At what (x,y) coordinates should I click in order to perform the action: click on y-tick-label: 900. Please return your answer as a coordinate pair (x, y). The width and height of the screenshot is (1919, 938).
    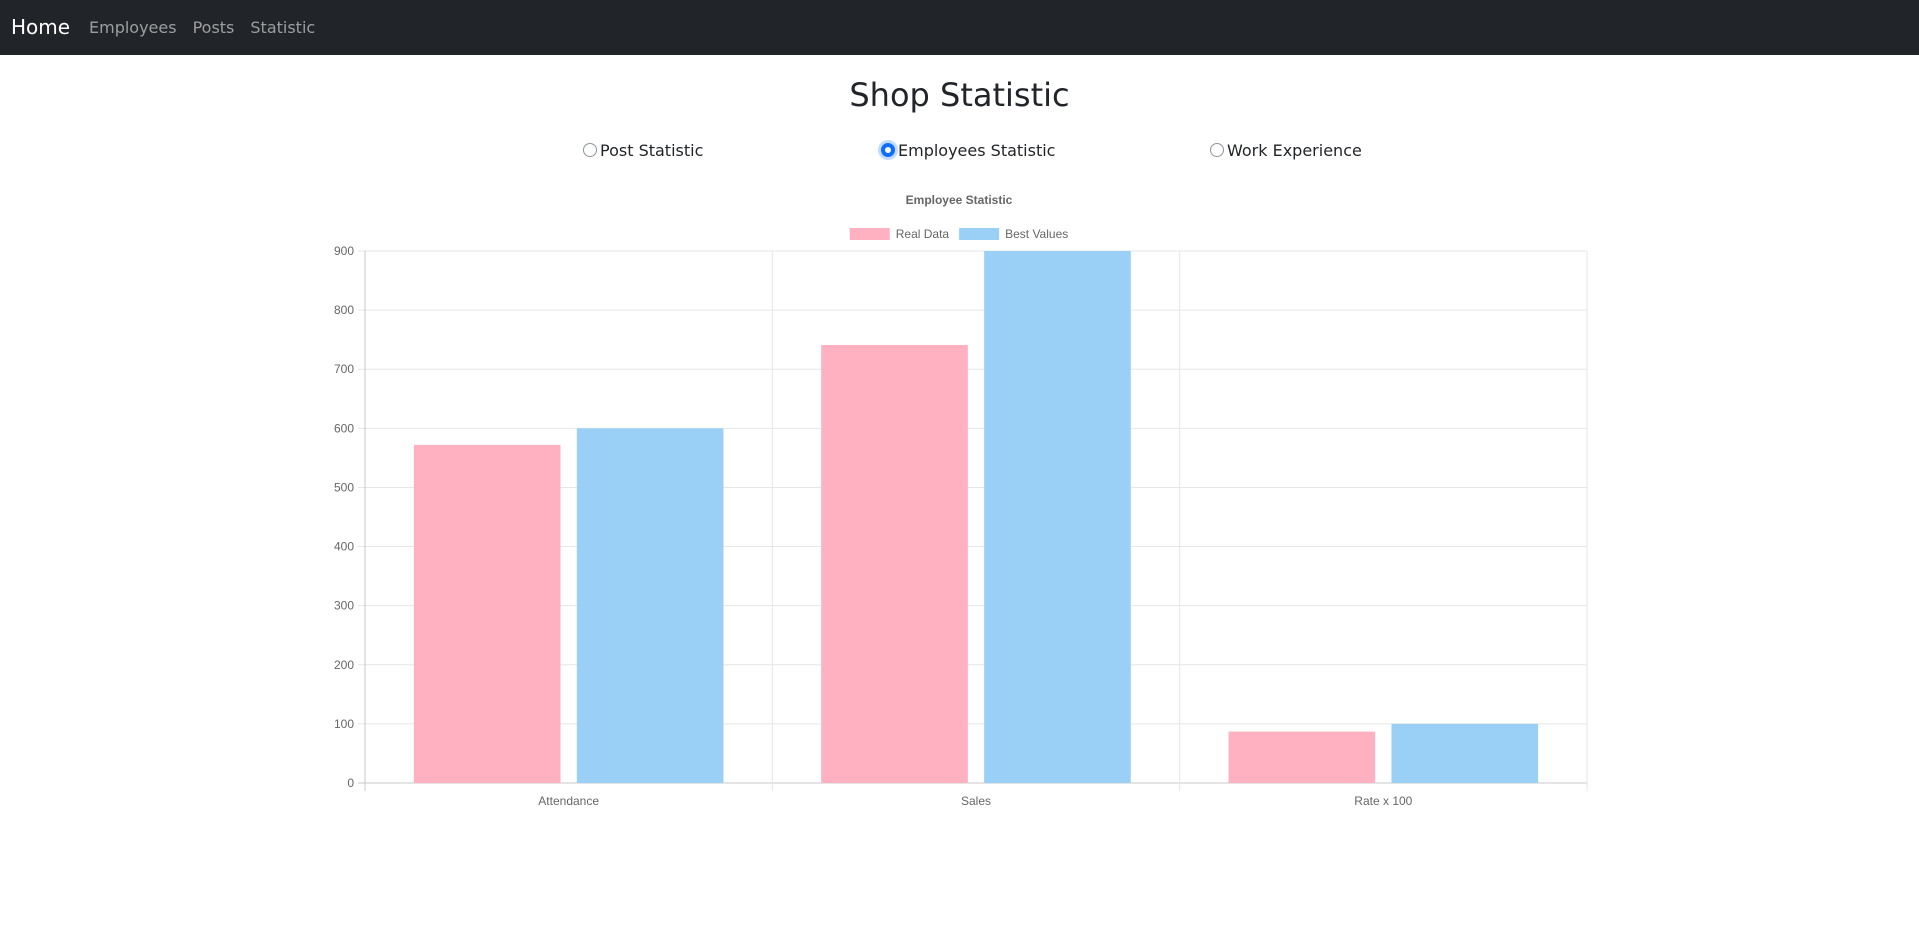
    Looking at the image, I should click on (344, 251).